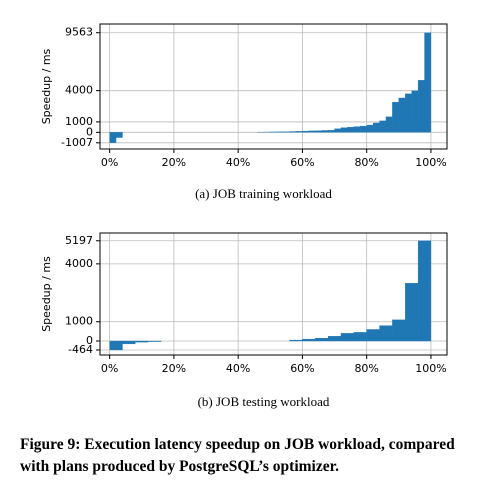 The width and height of the screenshot is (493, 500). Describe the element at coordinates (263, 193) in the screenshot. I see `subcaption: (a) JOB training workload` at that location.